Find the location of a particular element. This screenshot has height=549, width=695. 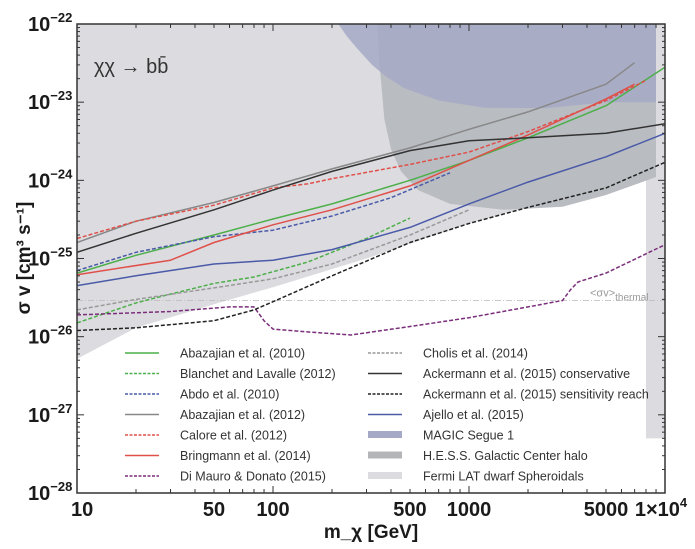

y-tick-label-exp: −25 is located at coordinates (61, 252).